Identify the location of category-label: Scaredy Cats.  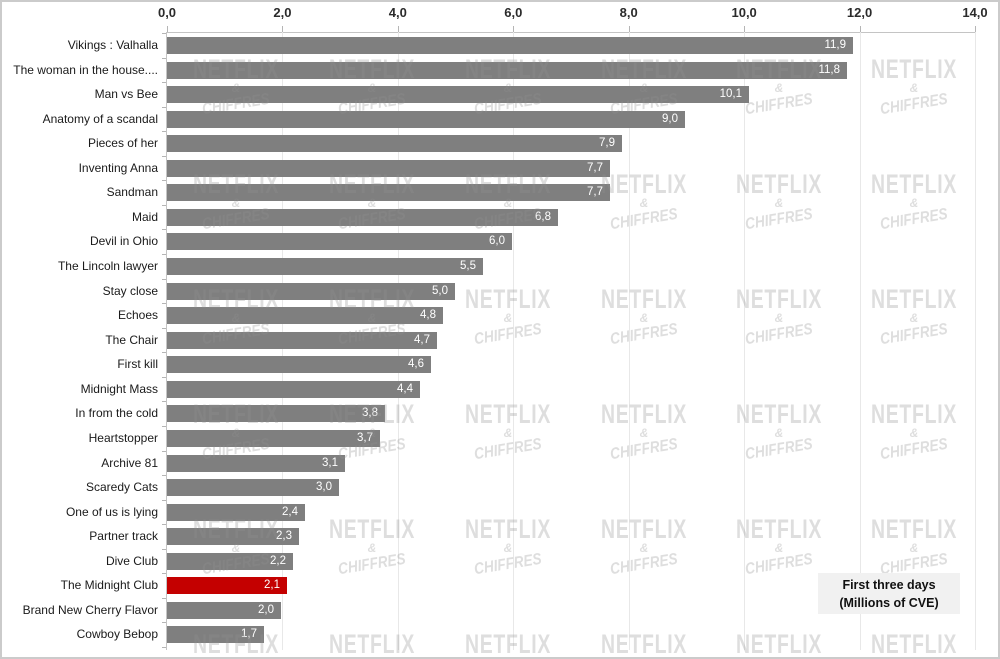
(121, 487).